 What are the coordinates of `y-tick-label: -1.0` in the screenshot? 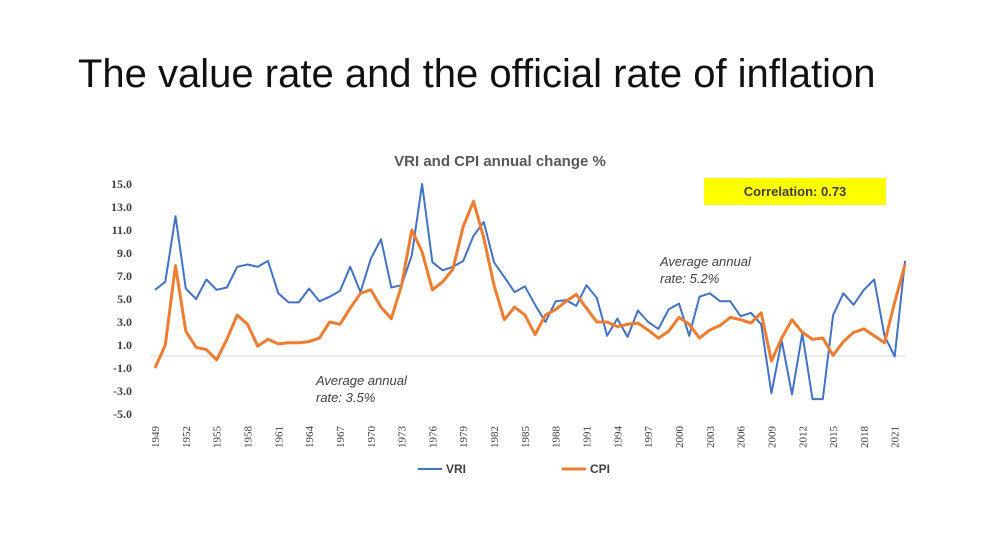 It's located at (122, 368).